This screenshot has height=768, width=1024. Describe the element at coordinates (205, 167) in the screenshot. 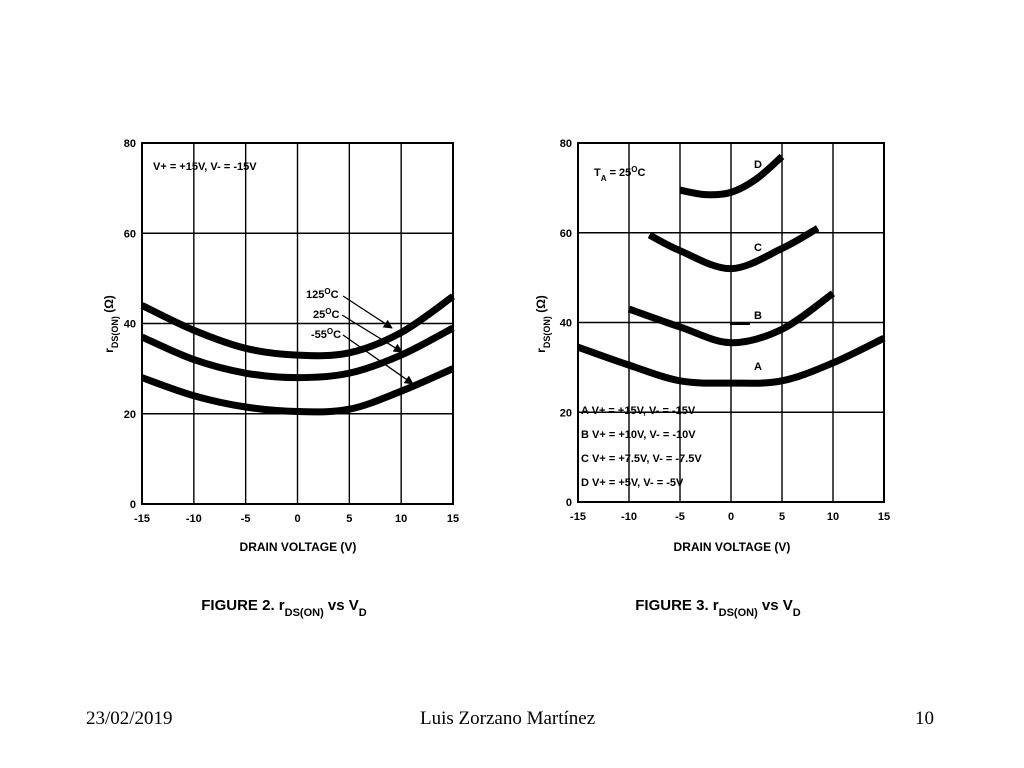

I see `figure-2-condition: V+ = +15V, V- = -15V` at that location.